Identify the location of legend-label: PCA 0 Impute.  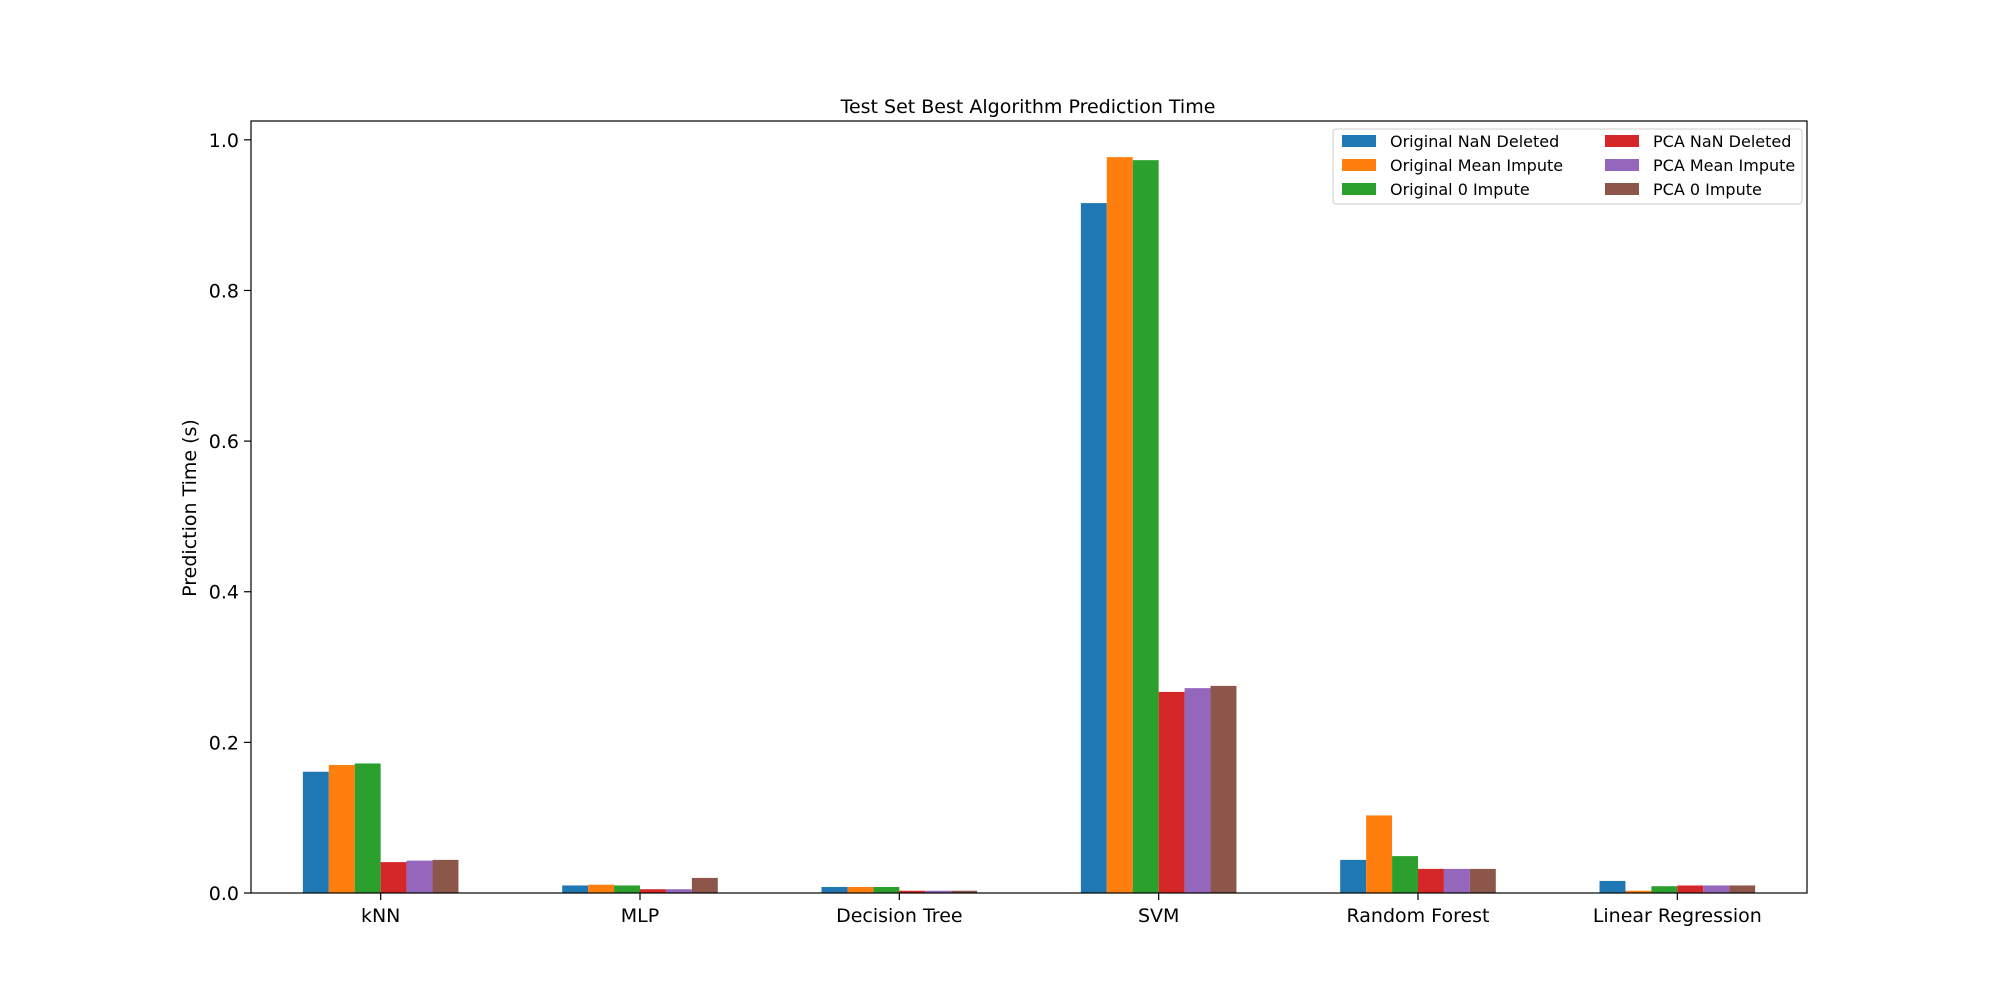
(1707, 189).